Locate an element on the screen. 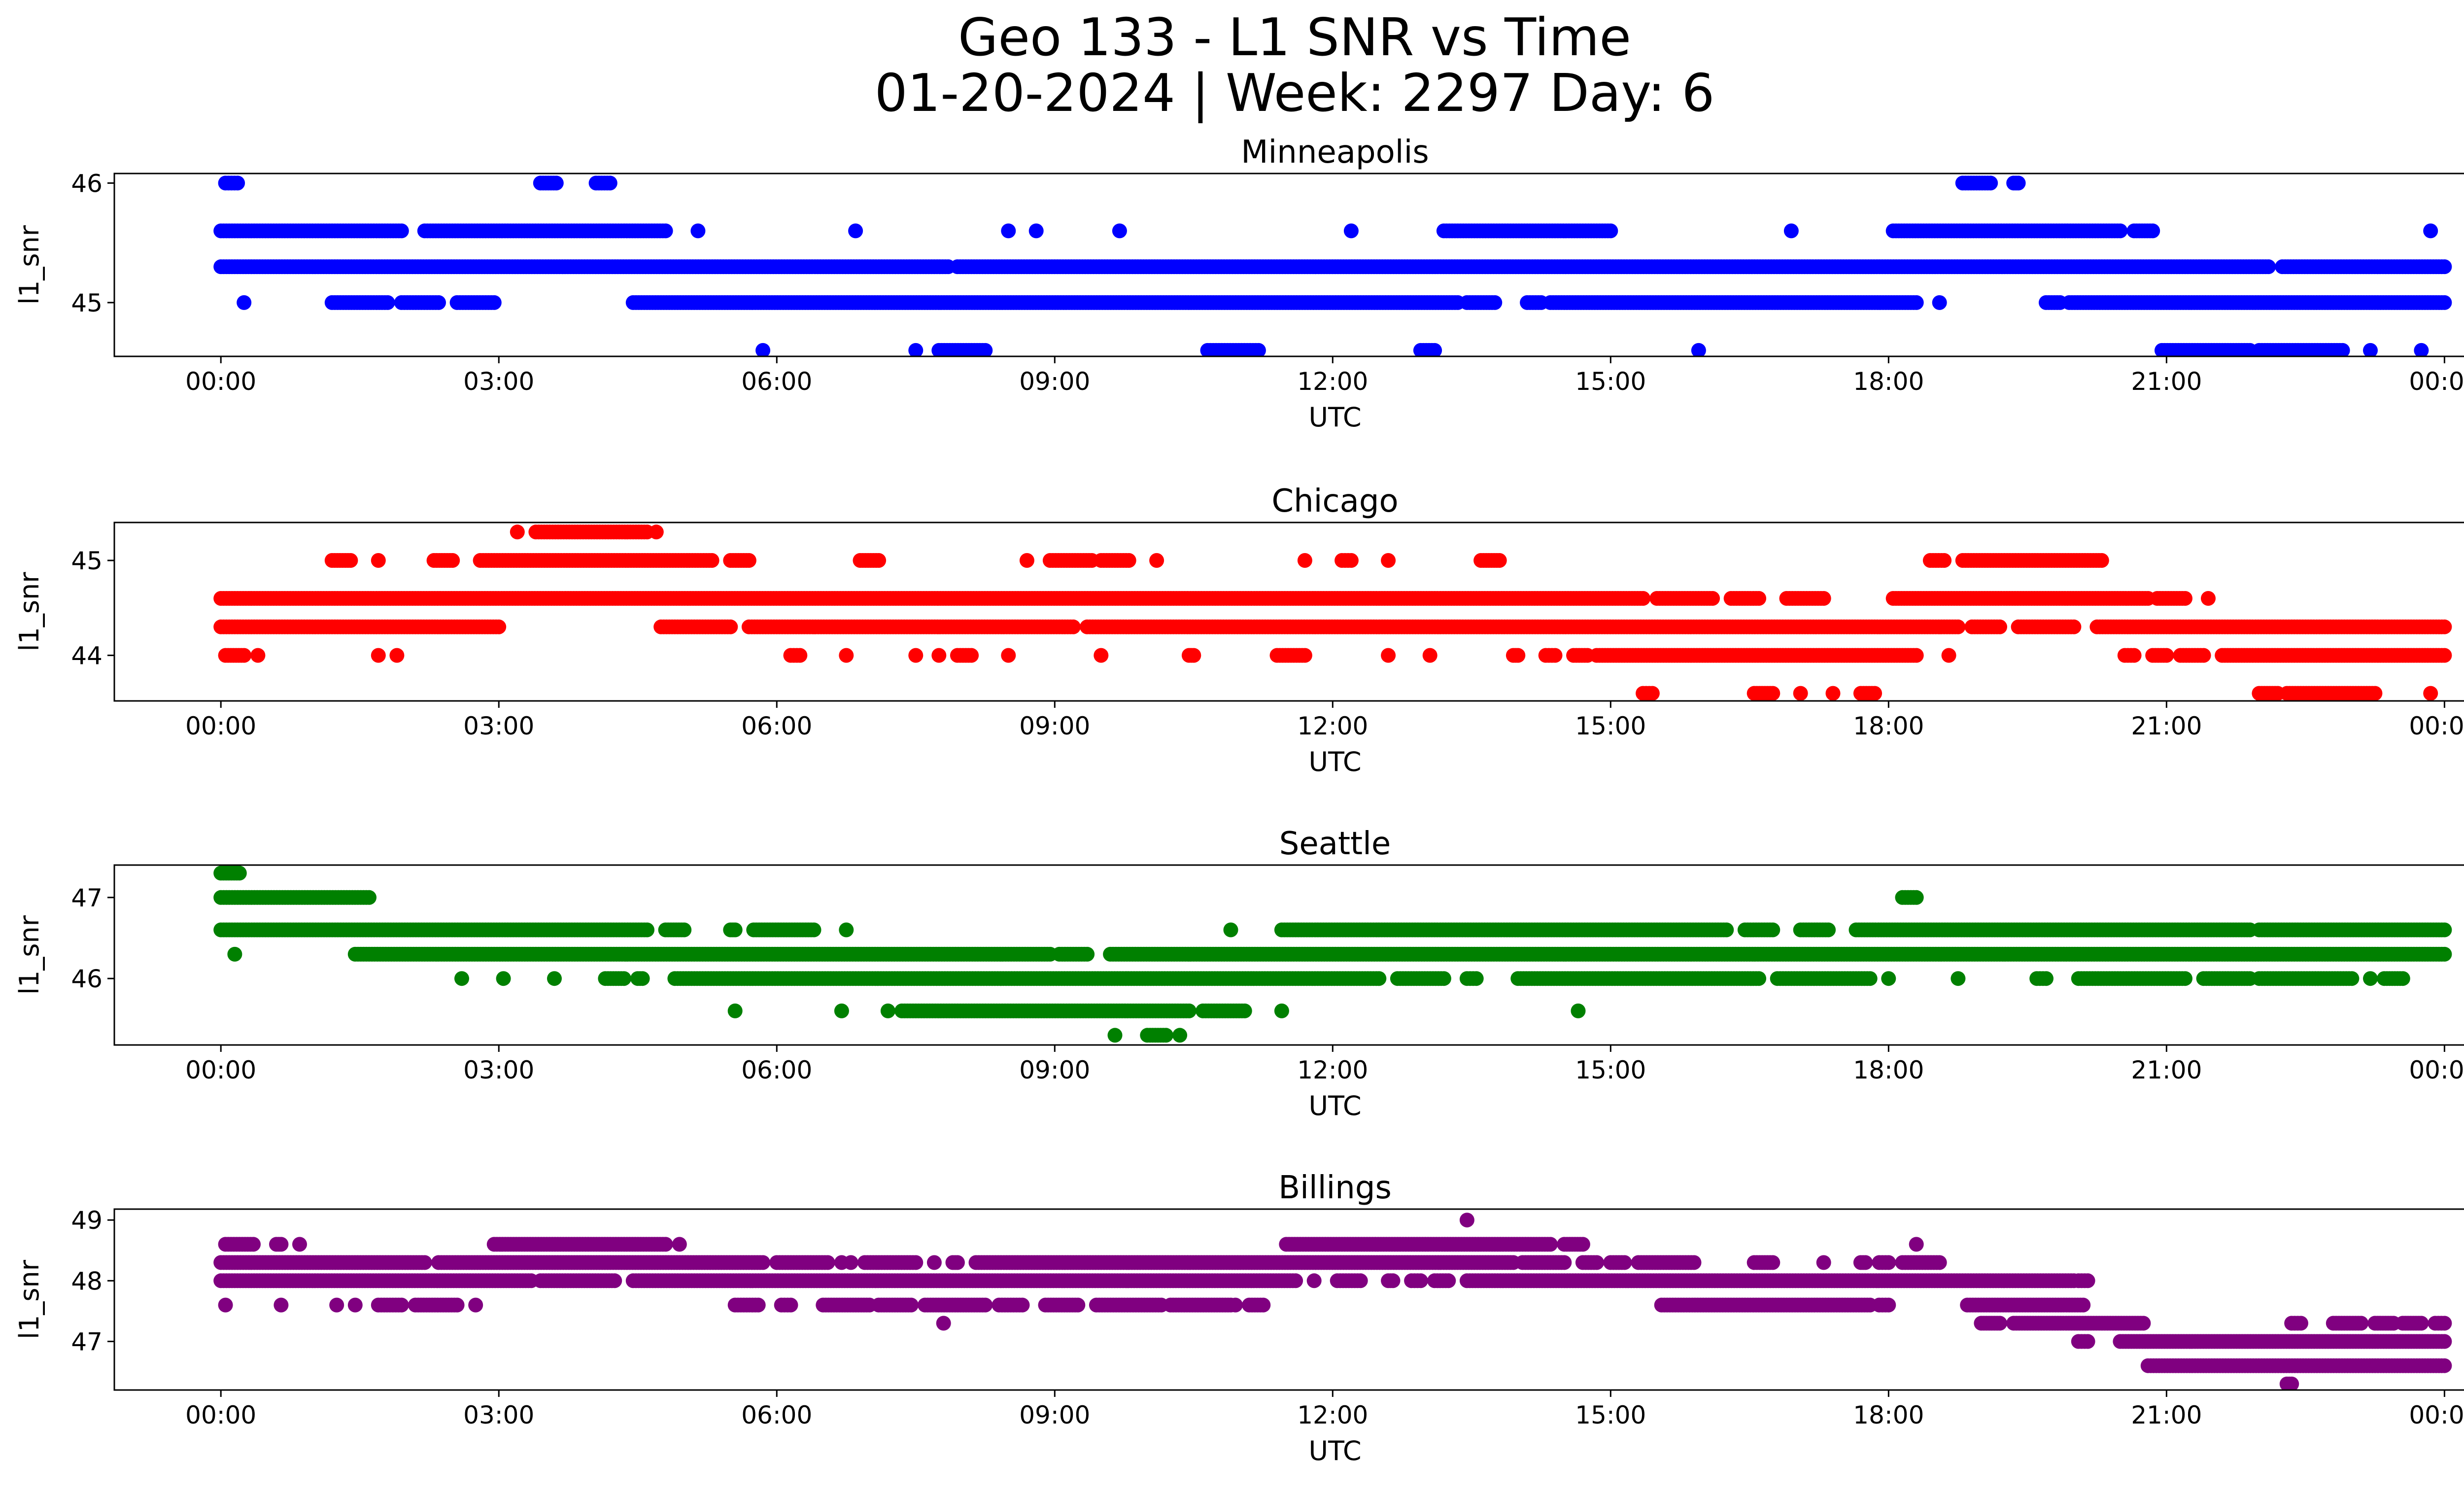 This screenshot has width=2464, height=1495. x-tick-label: 18:00 is located at coordinates (1888, 726).